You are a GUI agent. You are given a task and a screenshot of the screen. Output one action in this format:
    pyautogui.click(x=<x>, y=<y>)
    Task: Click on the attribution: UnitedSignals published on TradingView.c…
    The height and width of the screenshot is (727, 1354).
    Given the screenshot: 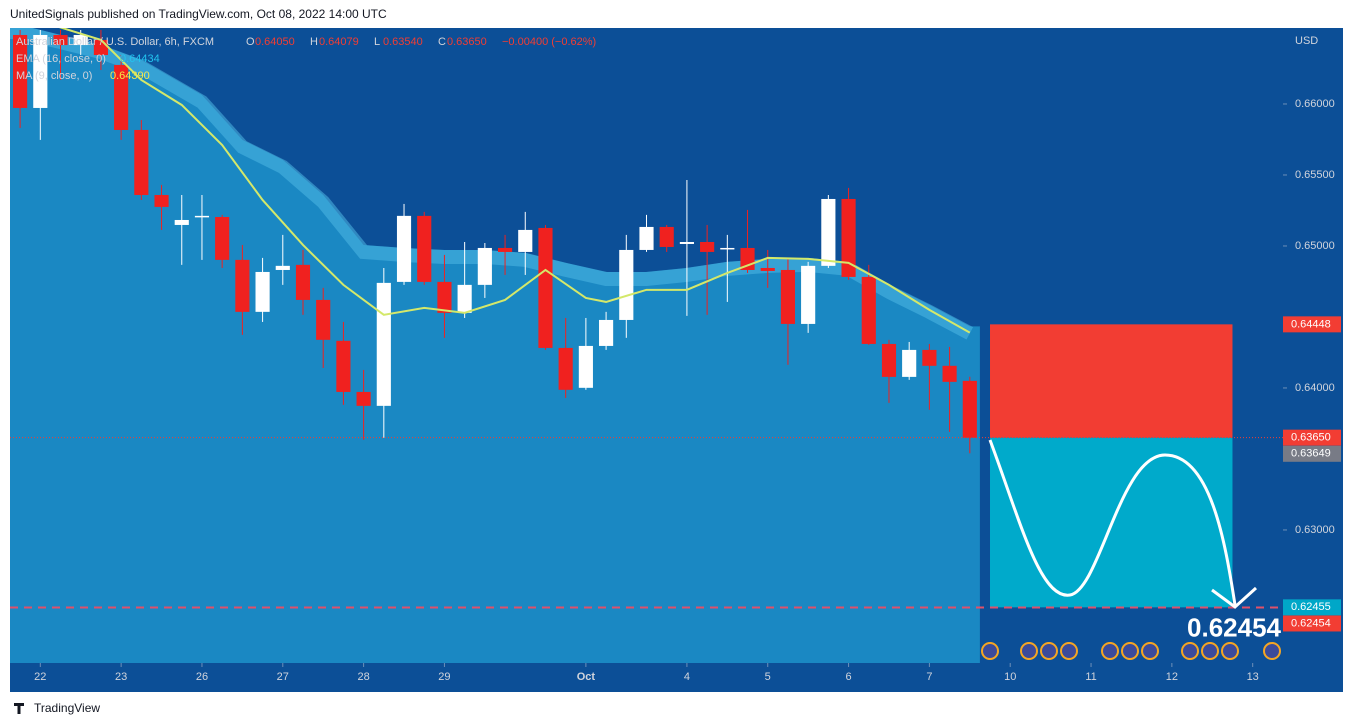 What is the action you would take?
    pyautogui.click(x=198, y=14)
    